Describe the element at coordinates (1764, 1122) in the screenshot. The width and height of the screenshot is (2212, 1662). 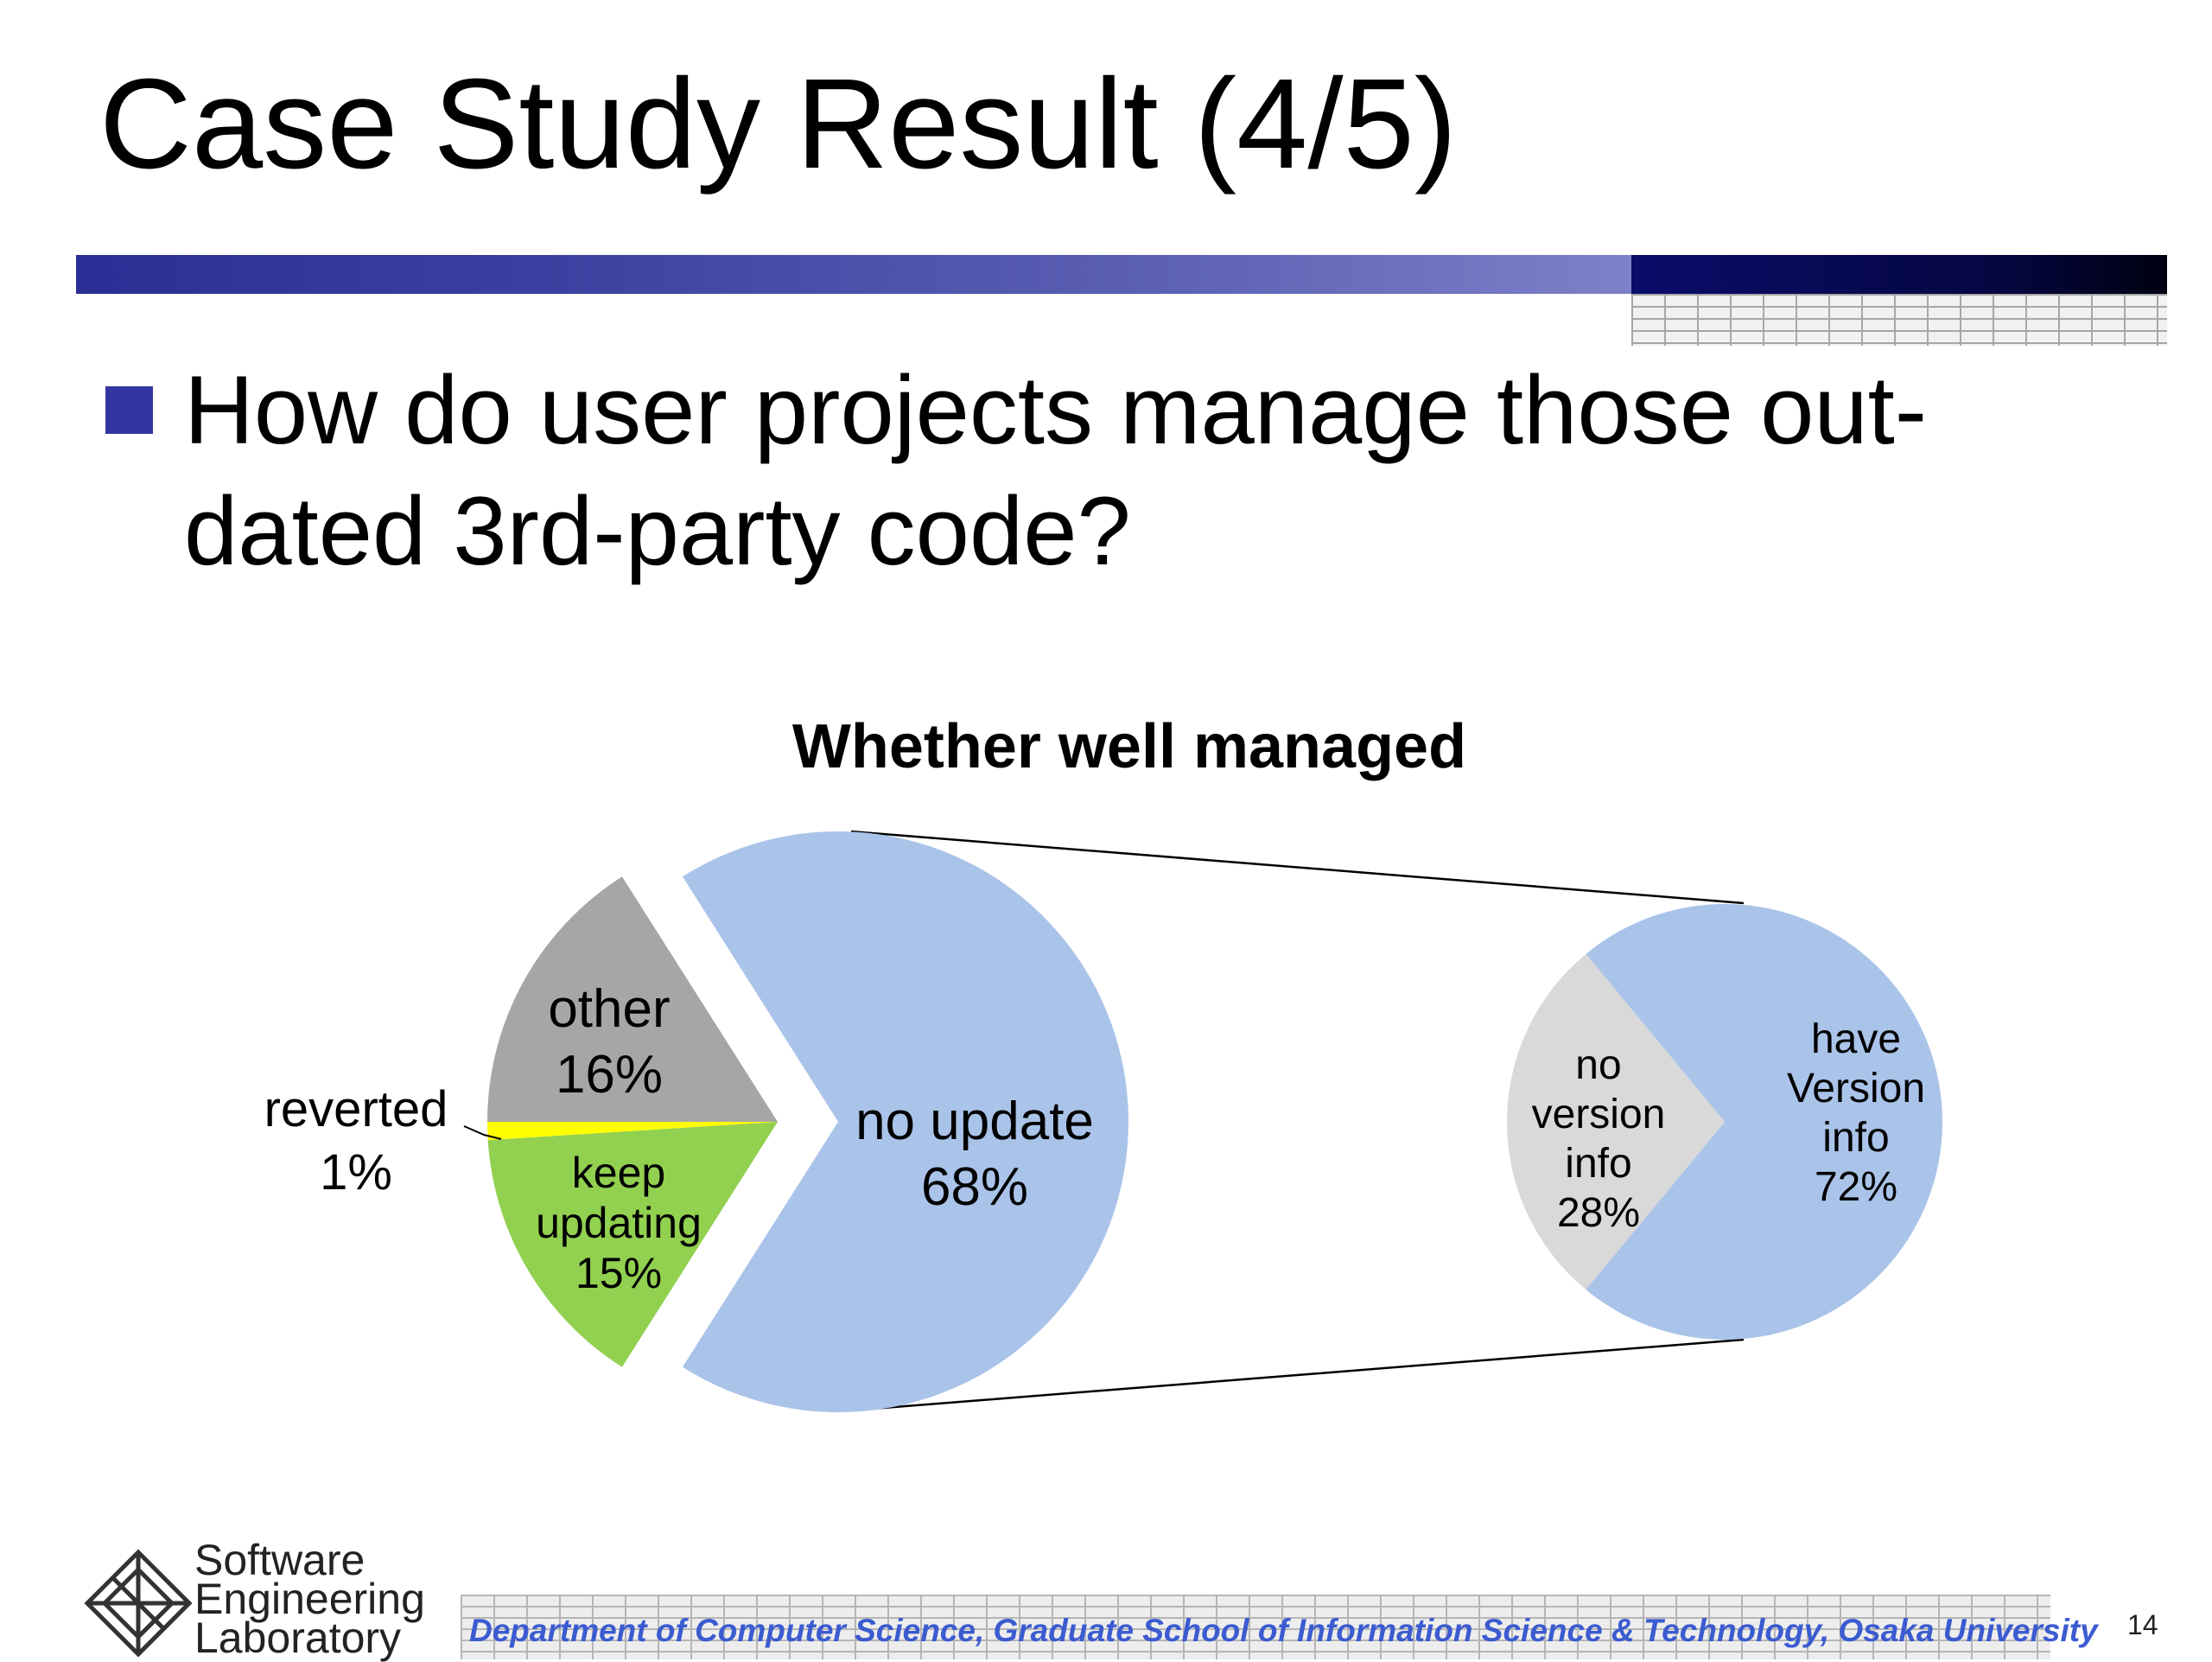
I see `breakdown-slice-have-version-info` at that location.